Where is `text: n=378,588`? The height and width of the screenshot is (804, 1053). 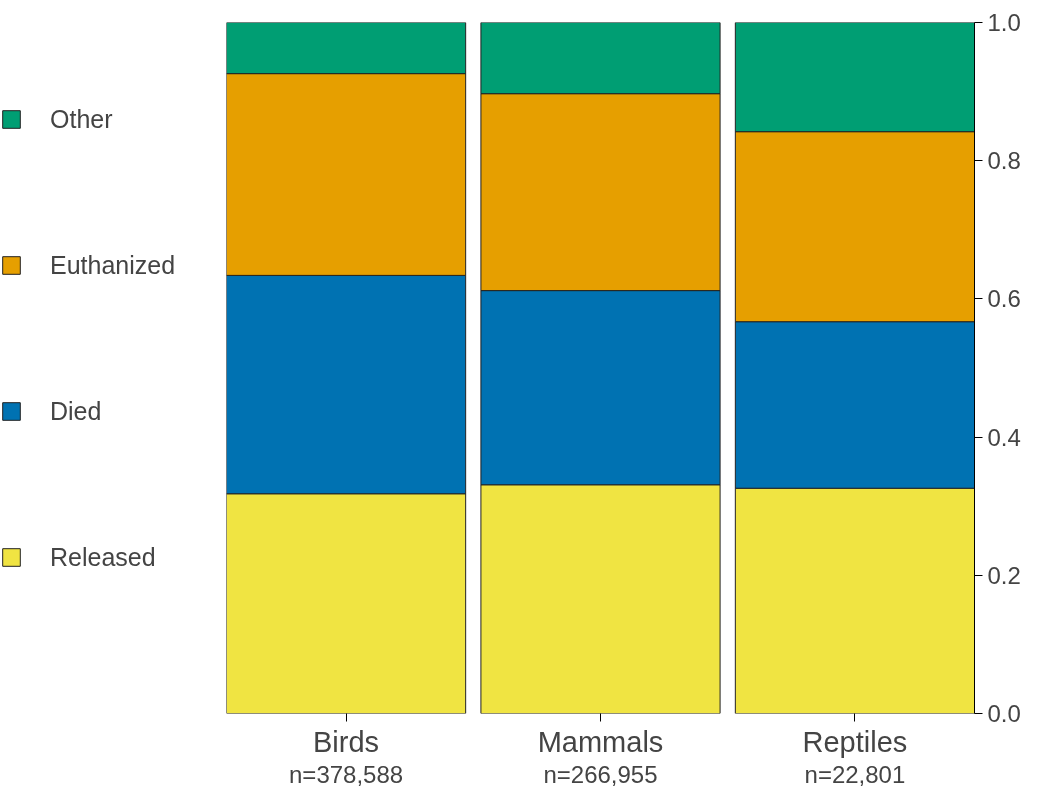 text: n=378,588 is located at coordinates (346, 774).